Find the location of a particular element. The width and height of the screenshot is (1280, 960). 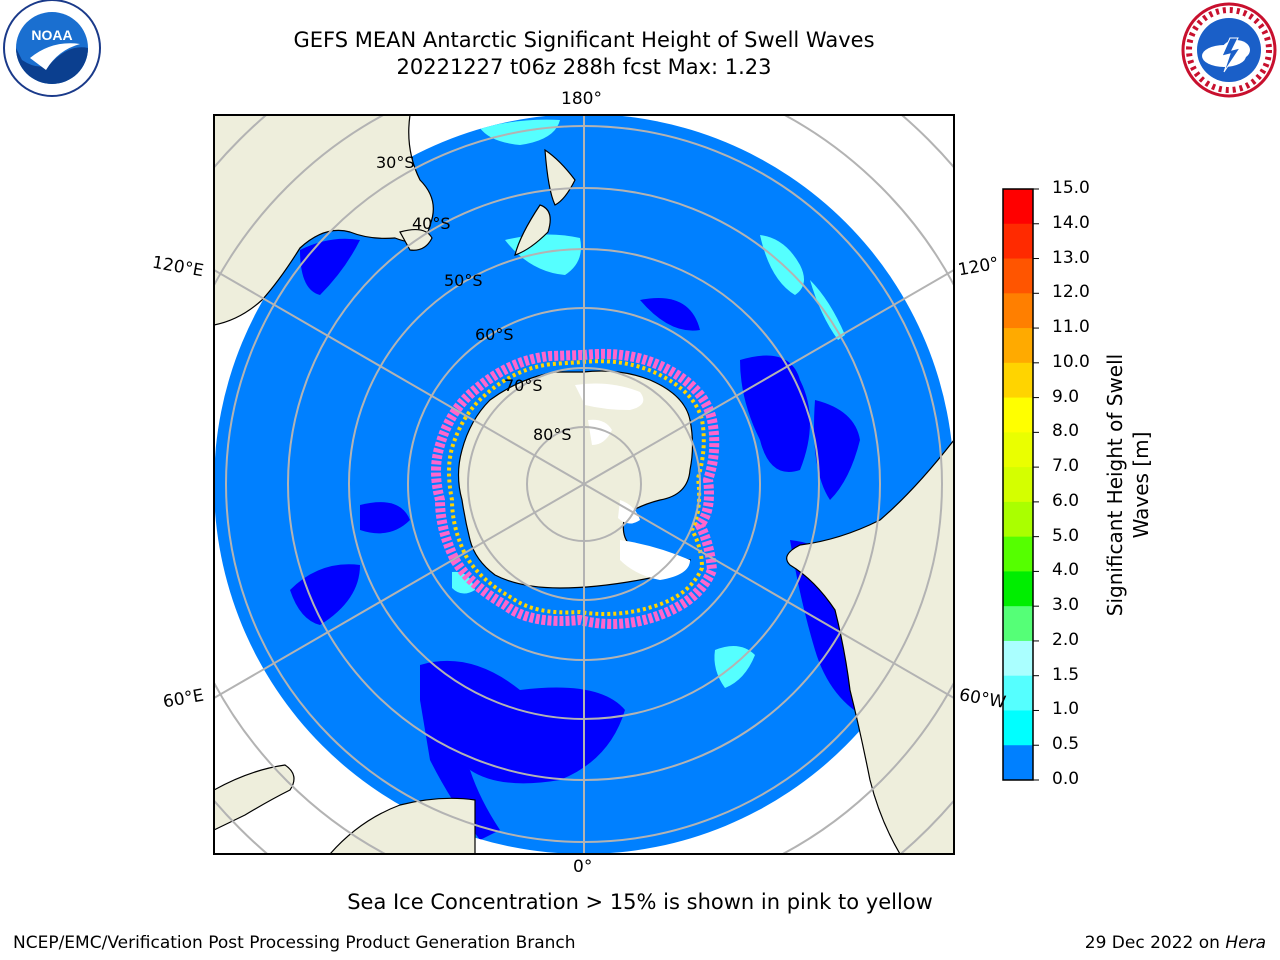

colorbar-tick-label: 9.0 is located at coordinates (1066, 396).